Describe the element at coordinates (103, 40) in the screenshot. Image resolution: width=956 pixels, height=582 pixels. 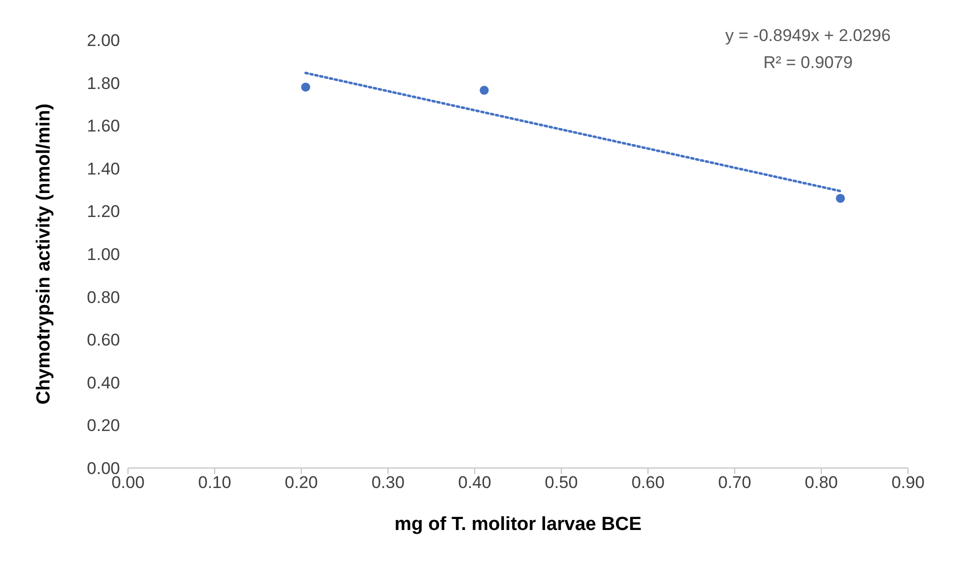
I see `y-tick-label: 2.00` at that location.